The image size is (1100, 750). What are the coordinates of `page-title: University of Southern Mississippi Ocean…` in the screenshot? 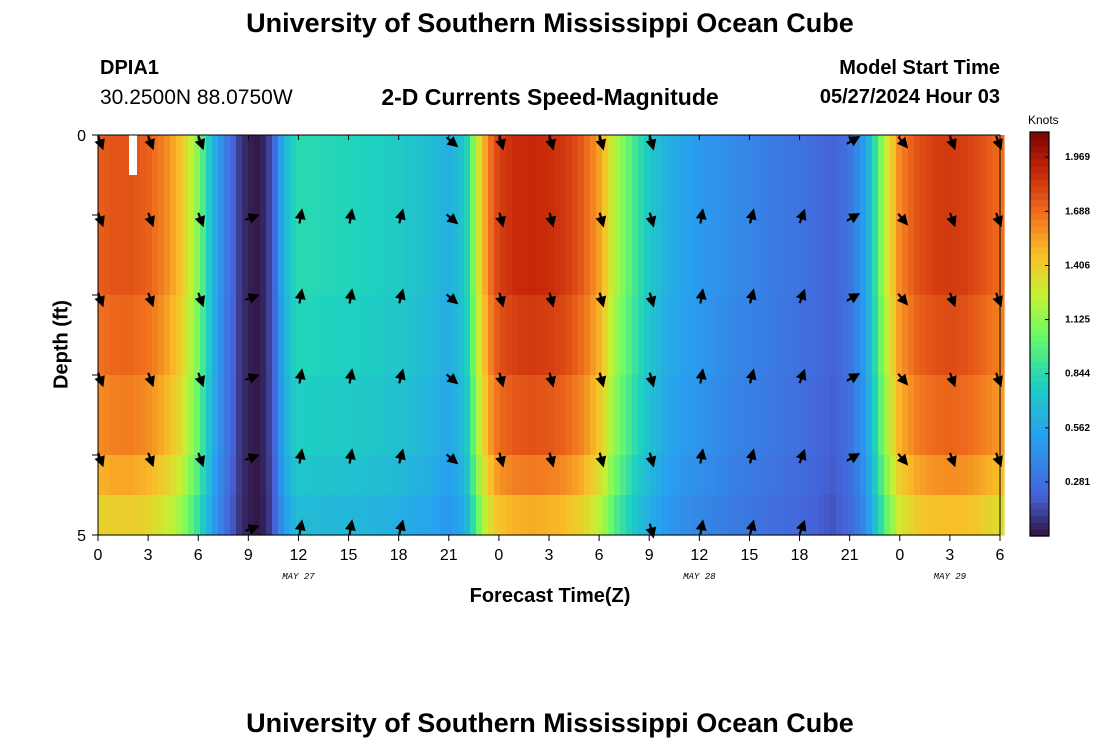 It's located at (550, 23).